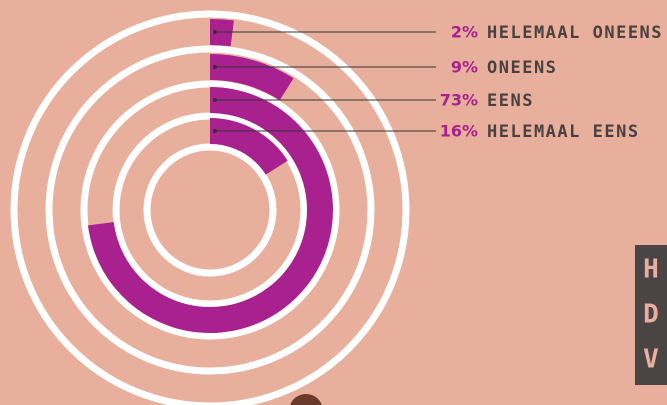 The height and width of the screenshot is (405, 667). What do you see at coordinates (459, 131) in the screenshot?
I see `value-label: 16%` at bounding box center [459, 131].